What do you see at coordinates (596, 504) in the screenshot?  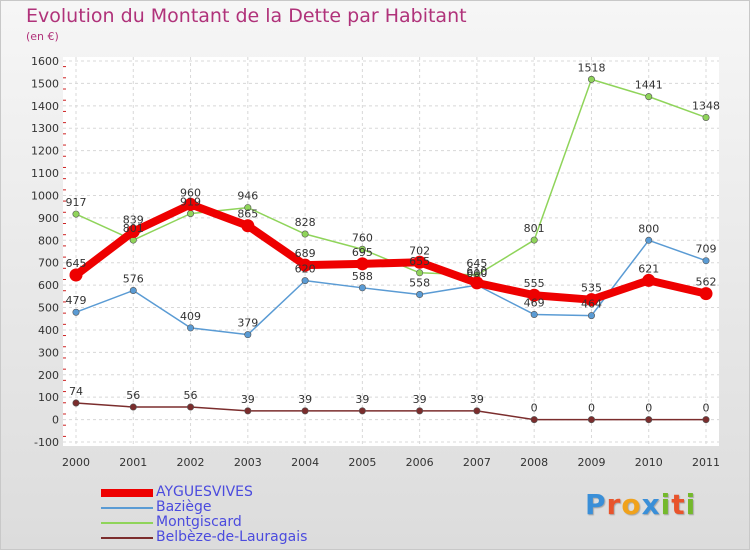 I see `logo-letter: P` at bounding box center [596, 504].